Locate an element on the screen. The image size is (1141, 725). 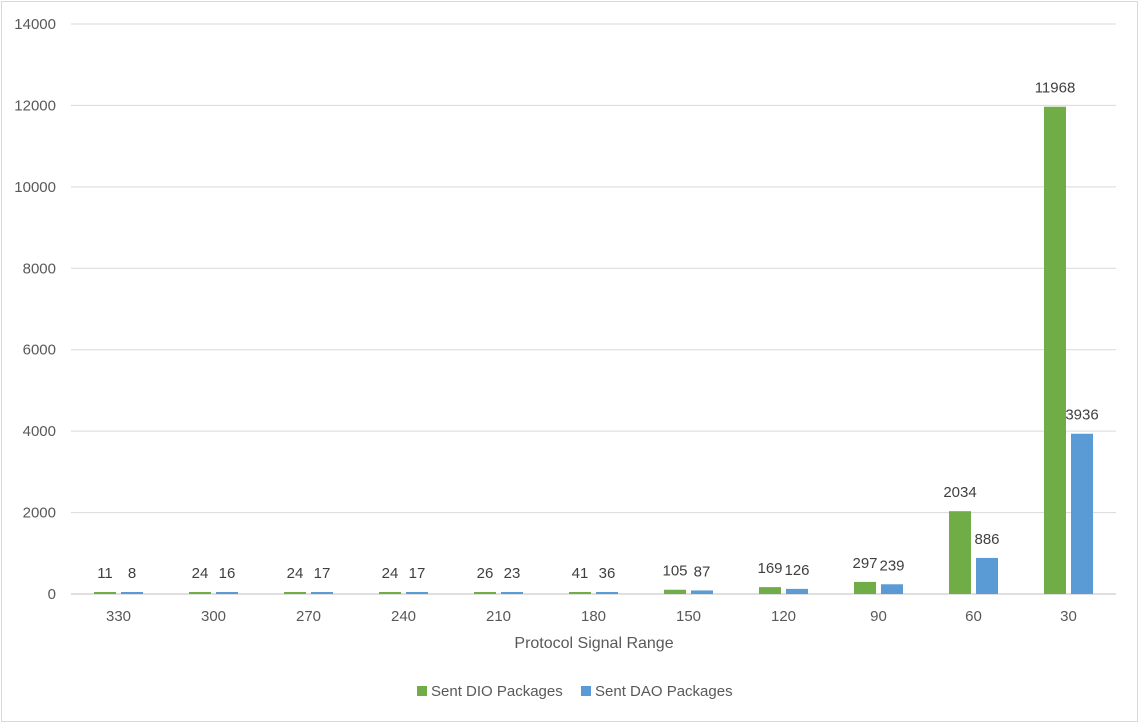
x-tick-label: 90 is located at coordinates (878, 616).